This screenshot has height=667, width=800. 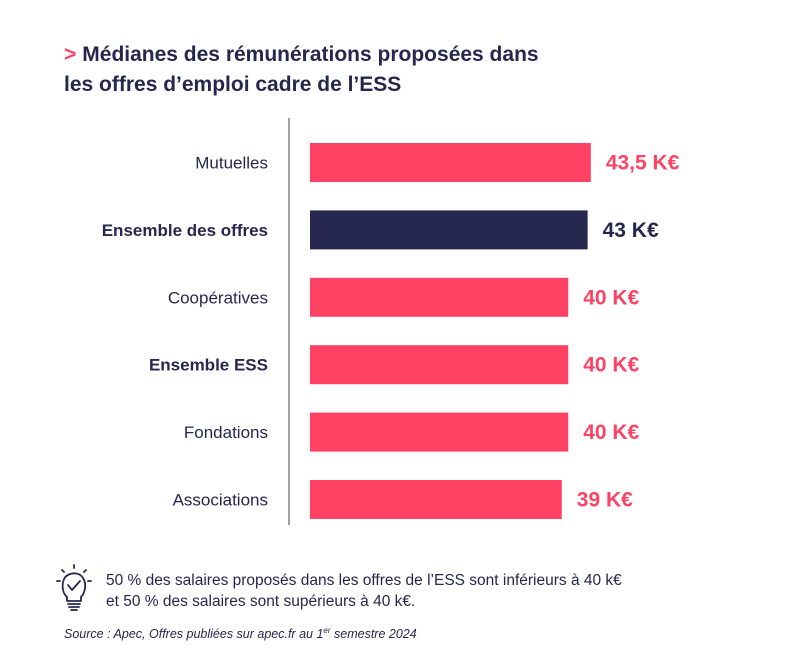 What do you see at coordinates (373, 634) in the screenshot?
I see `source-suffix: semestre 2024` at bounding box center [373, 634].